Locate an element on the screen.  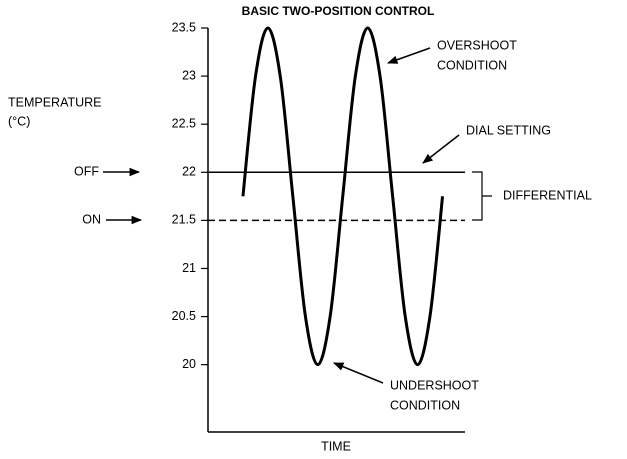
y-tick-label: 20 is located at coordinates (189, 364).